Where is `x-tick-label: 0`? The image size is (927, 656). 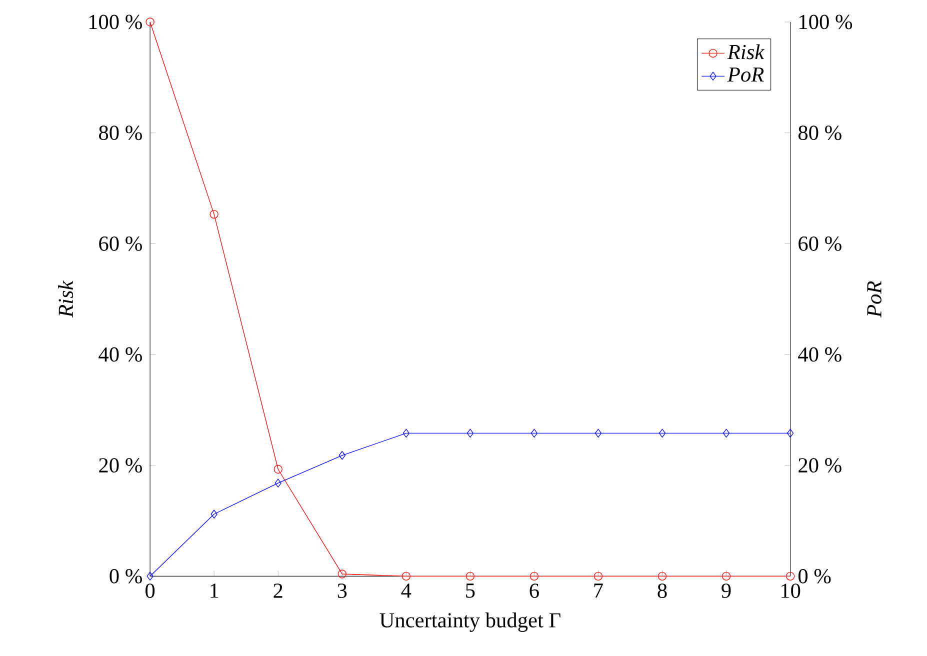
x-tick-label: 0 is located at coordinates (150, 590).